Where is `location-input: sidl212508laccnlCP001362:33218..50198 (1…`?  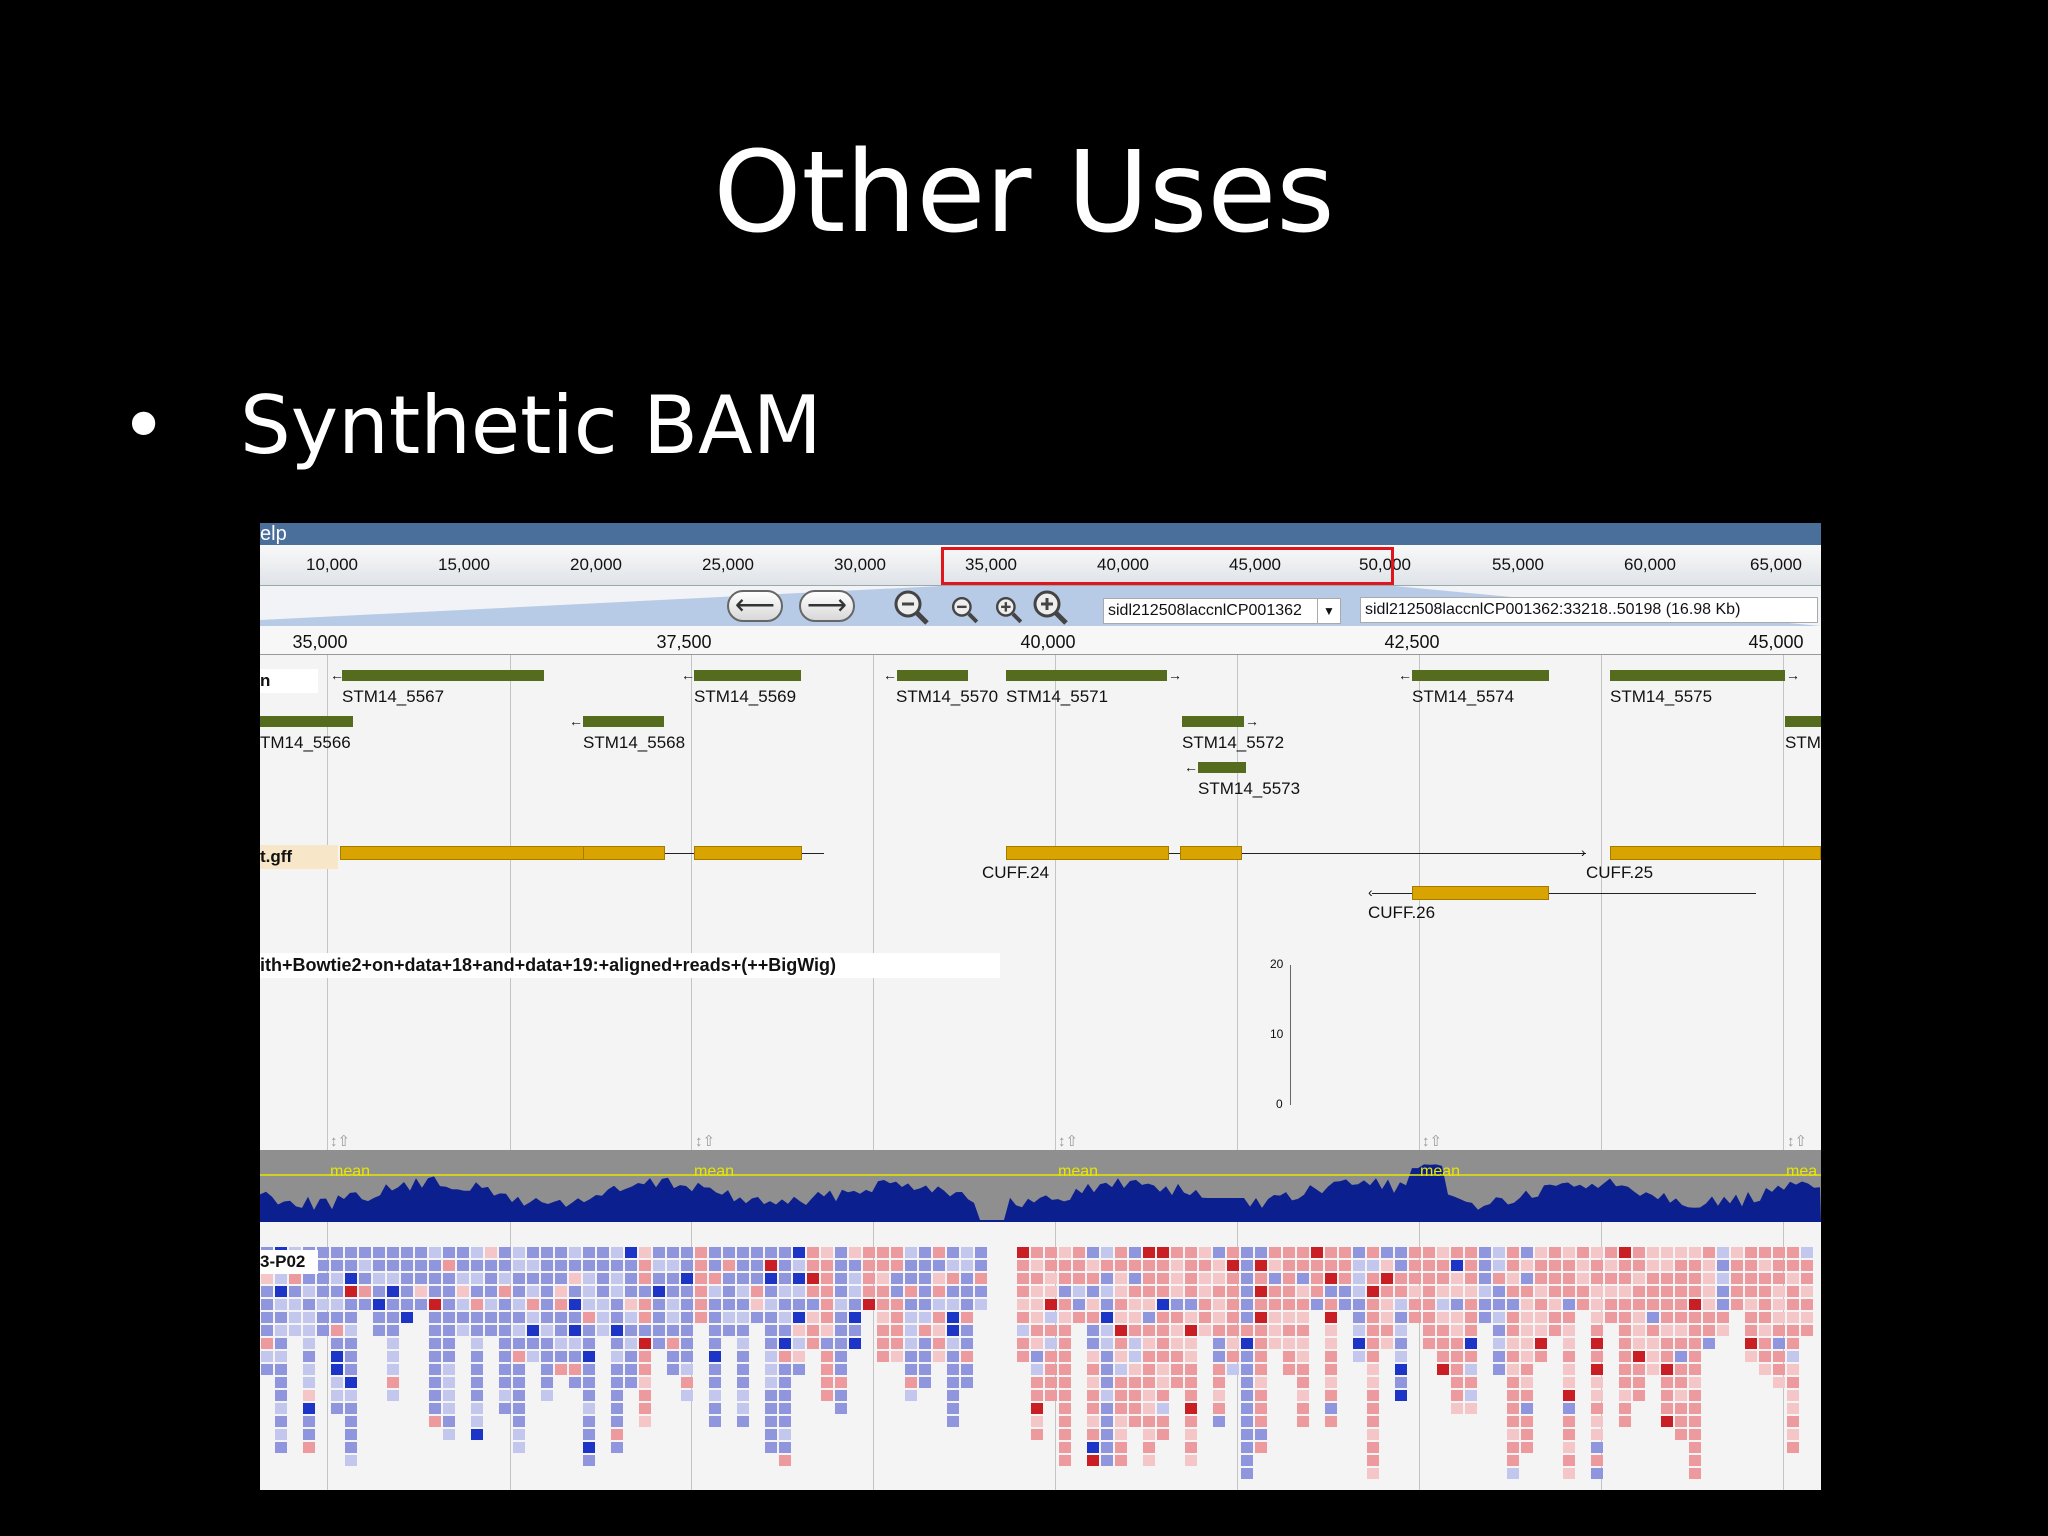
location-input: sidl212508laccnlCP001362:33218..50198 (1… is located at coordinates (1589, 610).